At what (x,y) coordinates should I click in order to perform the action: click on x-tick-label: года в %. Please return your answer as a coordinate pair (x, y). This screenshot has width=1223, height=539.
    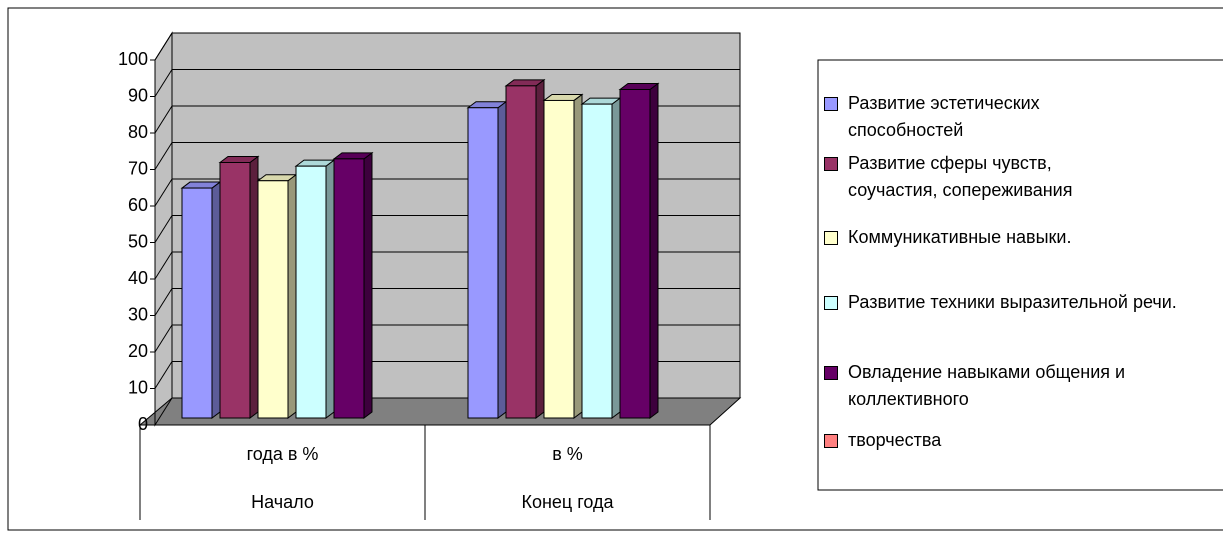
    Looking at the image, I should click on (283, 454).